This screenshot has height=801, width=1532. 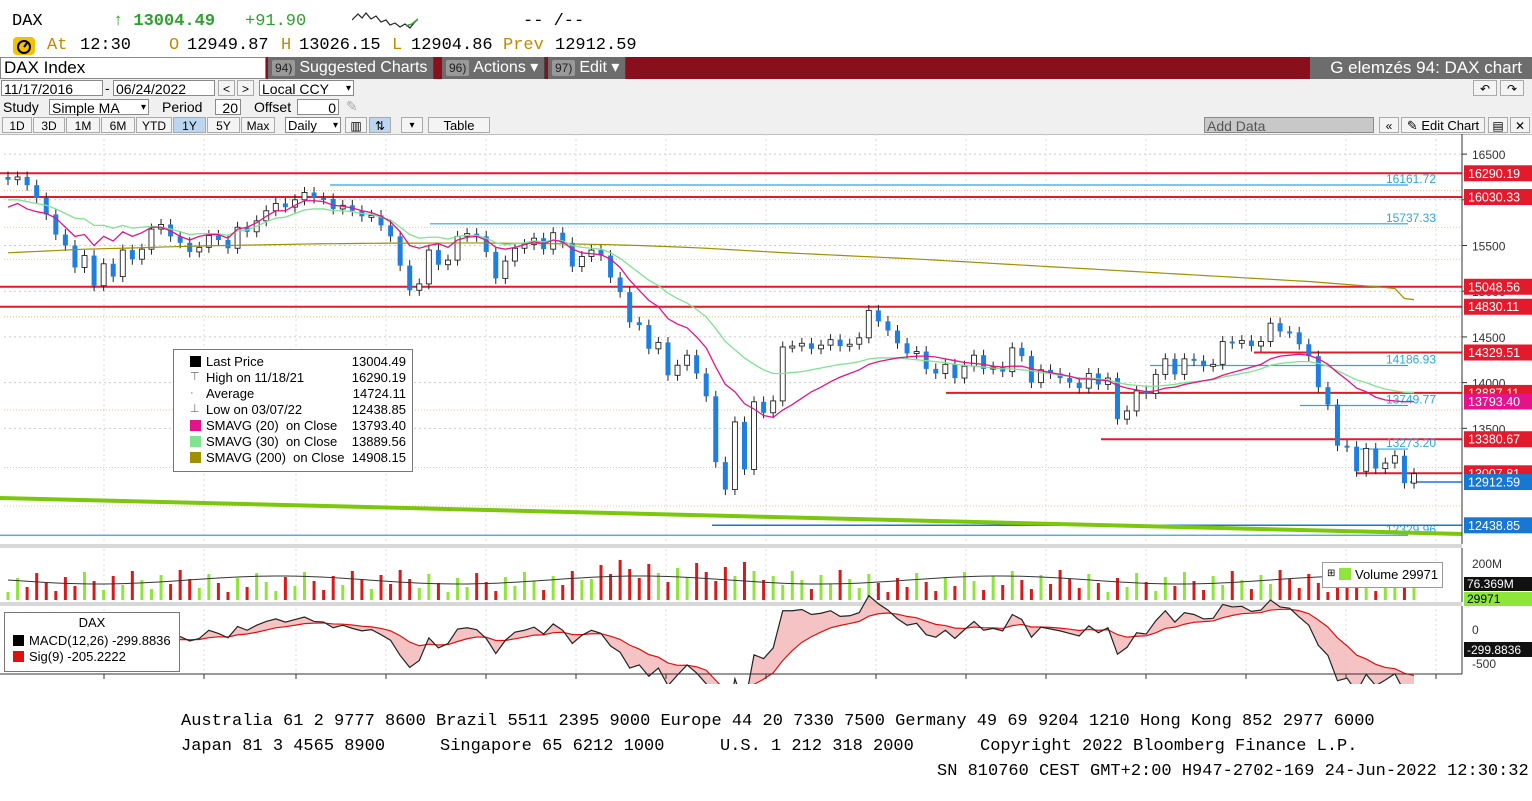 I want to click on range-5y-button: 5Y, so click(x=223, y=125).